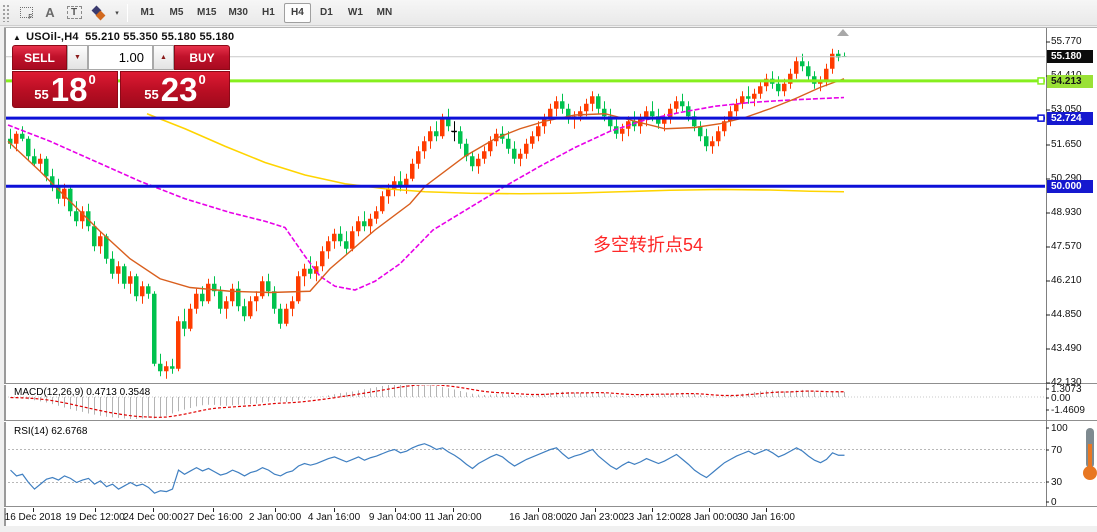  What do you see at coordinates (395, 517) in the screenshot?
I see `time-axis-label: 9 Jan 04:00` at bounding box center [395, 517].